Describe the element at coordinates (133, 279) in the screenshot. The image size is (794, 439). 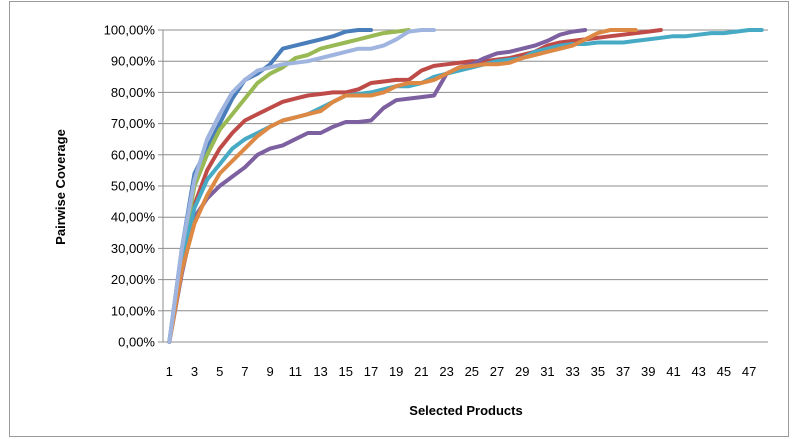
I see `y-tick-label: 20,00%` at that location.